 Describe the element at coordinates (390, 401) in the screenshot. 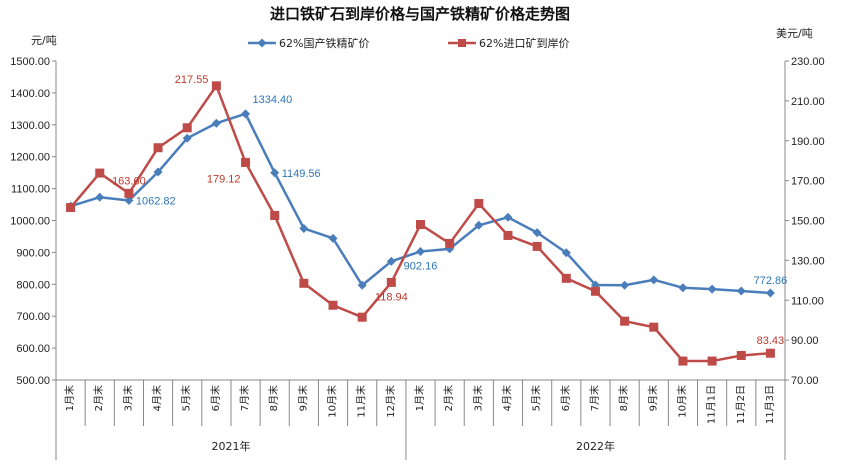

I see `category-label: 12月末` at that location.